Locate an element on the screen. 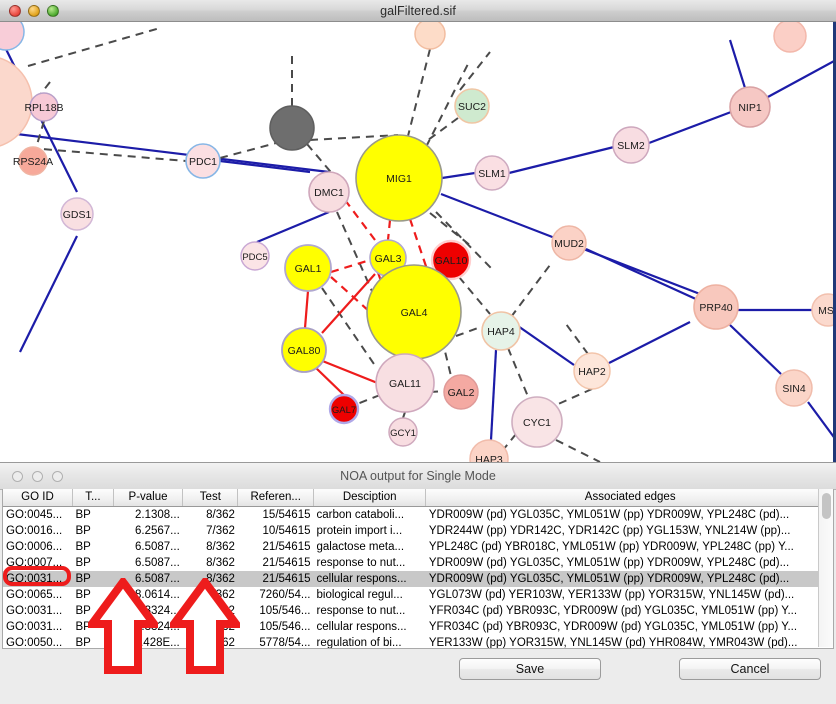 Image resolution: width=836 pixels, height=704 pixels. node-rpl18b is located at coordinates (44, 107).